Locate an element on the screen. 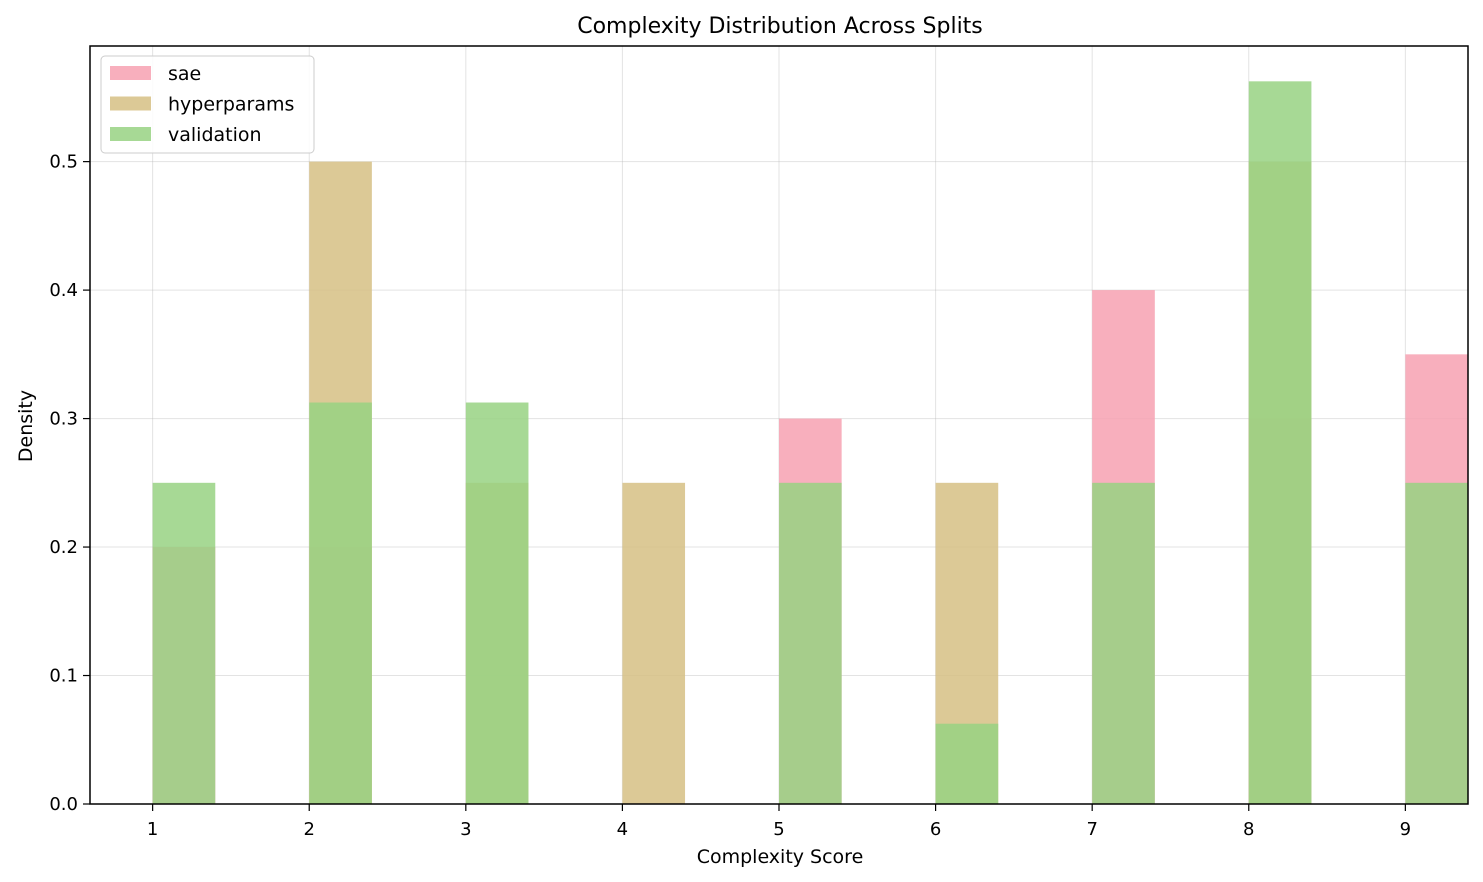 The image size is (1483, 882). x-tick-label: 7 is located at coordinates (1091, 829).